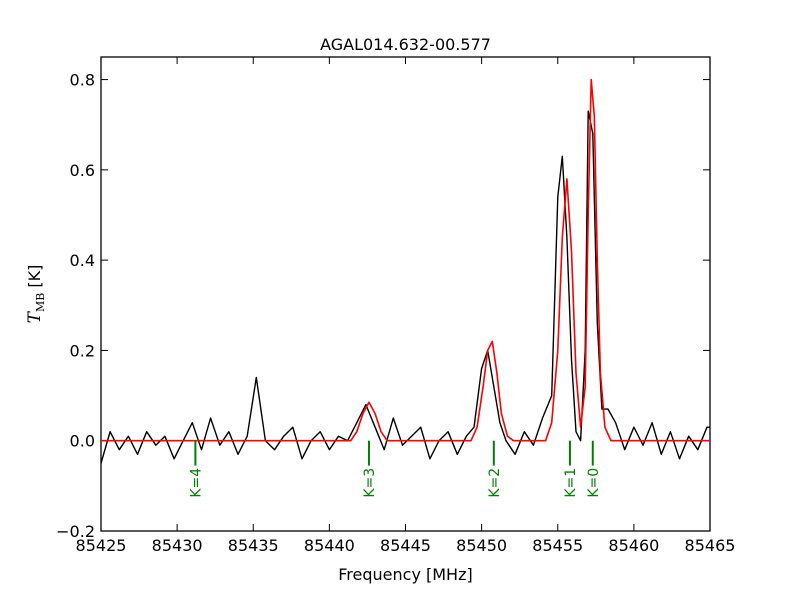  What do you see at coordinates (101, 545) in the screenshot?
I see `x-tick-label: 85425` at bounding box center [101, 545].